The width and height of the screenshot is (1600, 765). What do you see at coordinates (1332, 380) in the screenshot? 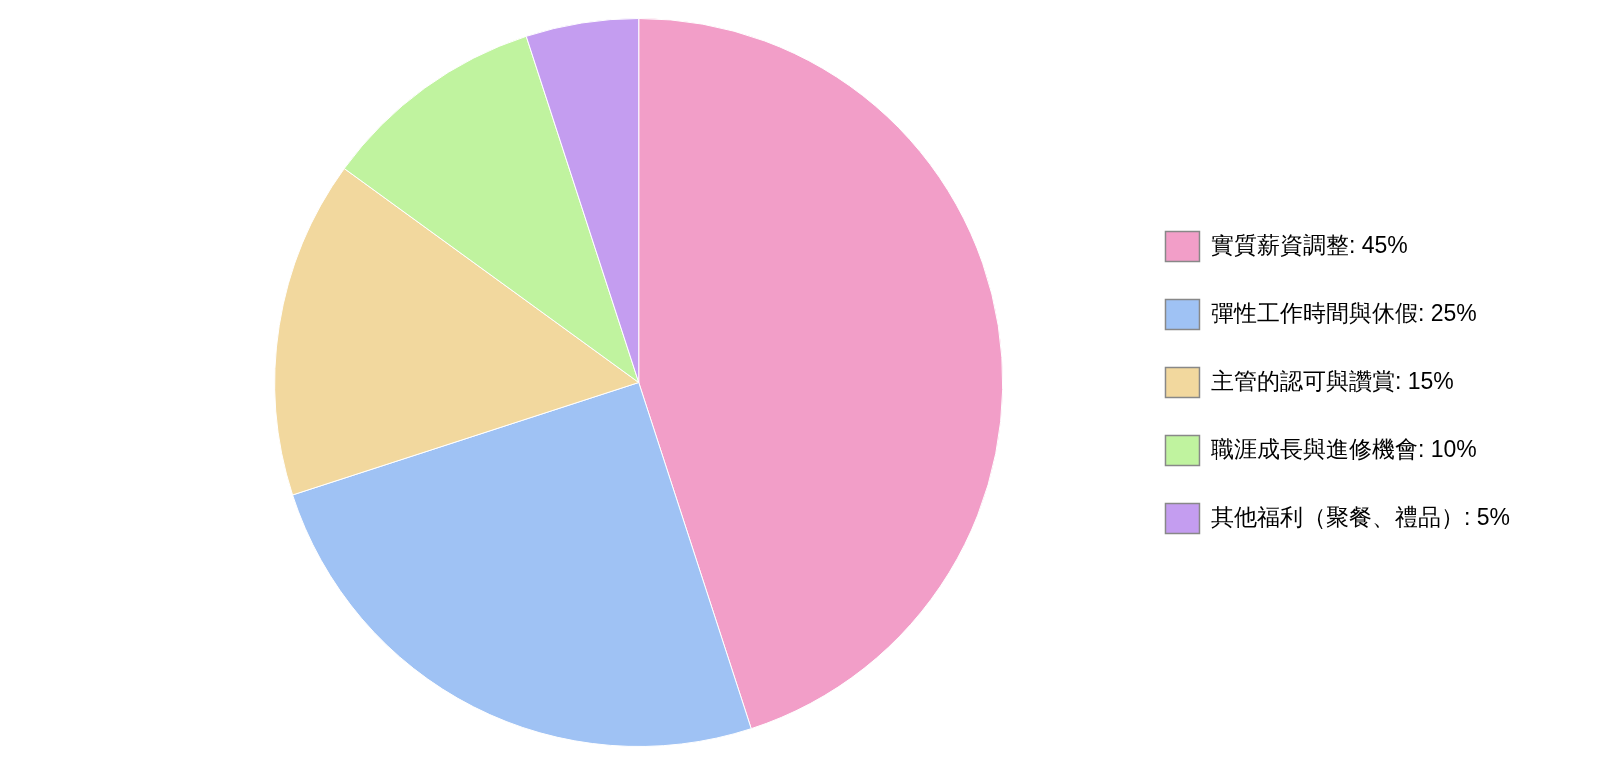
I see `legend-label: 主管的認可與讚賞: 15%` at bounding box center [1332, 380].